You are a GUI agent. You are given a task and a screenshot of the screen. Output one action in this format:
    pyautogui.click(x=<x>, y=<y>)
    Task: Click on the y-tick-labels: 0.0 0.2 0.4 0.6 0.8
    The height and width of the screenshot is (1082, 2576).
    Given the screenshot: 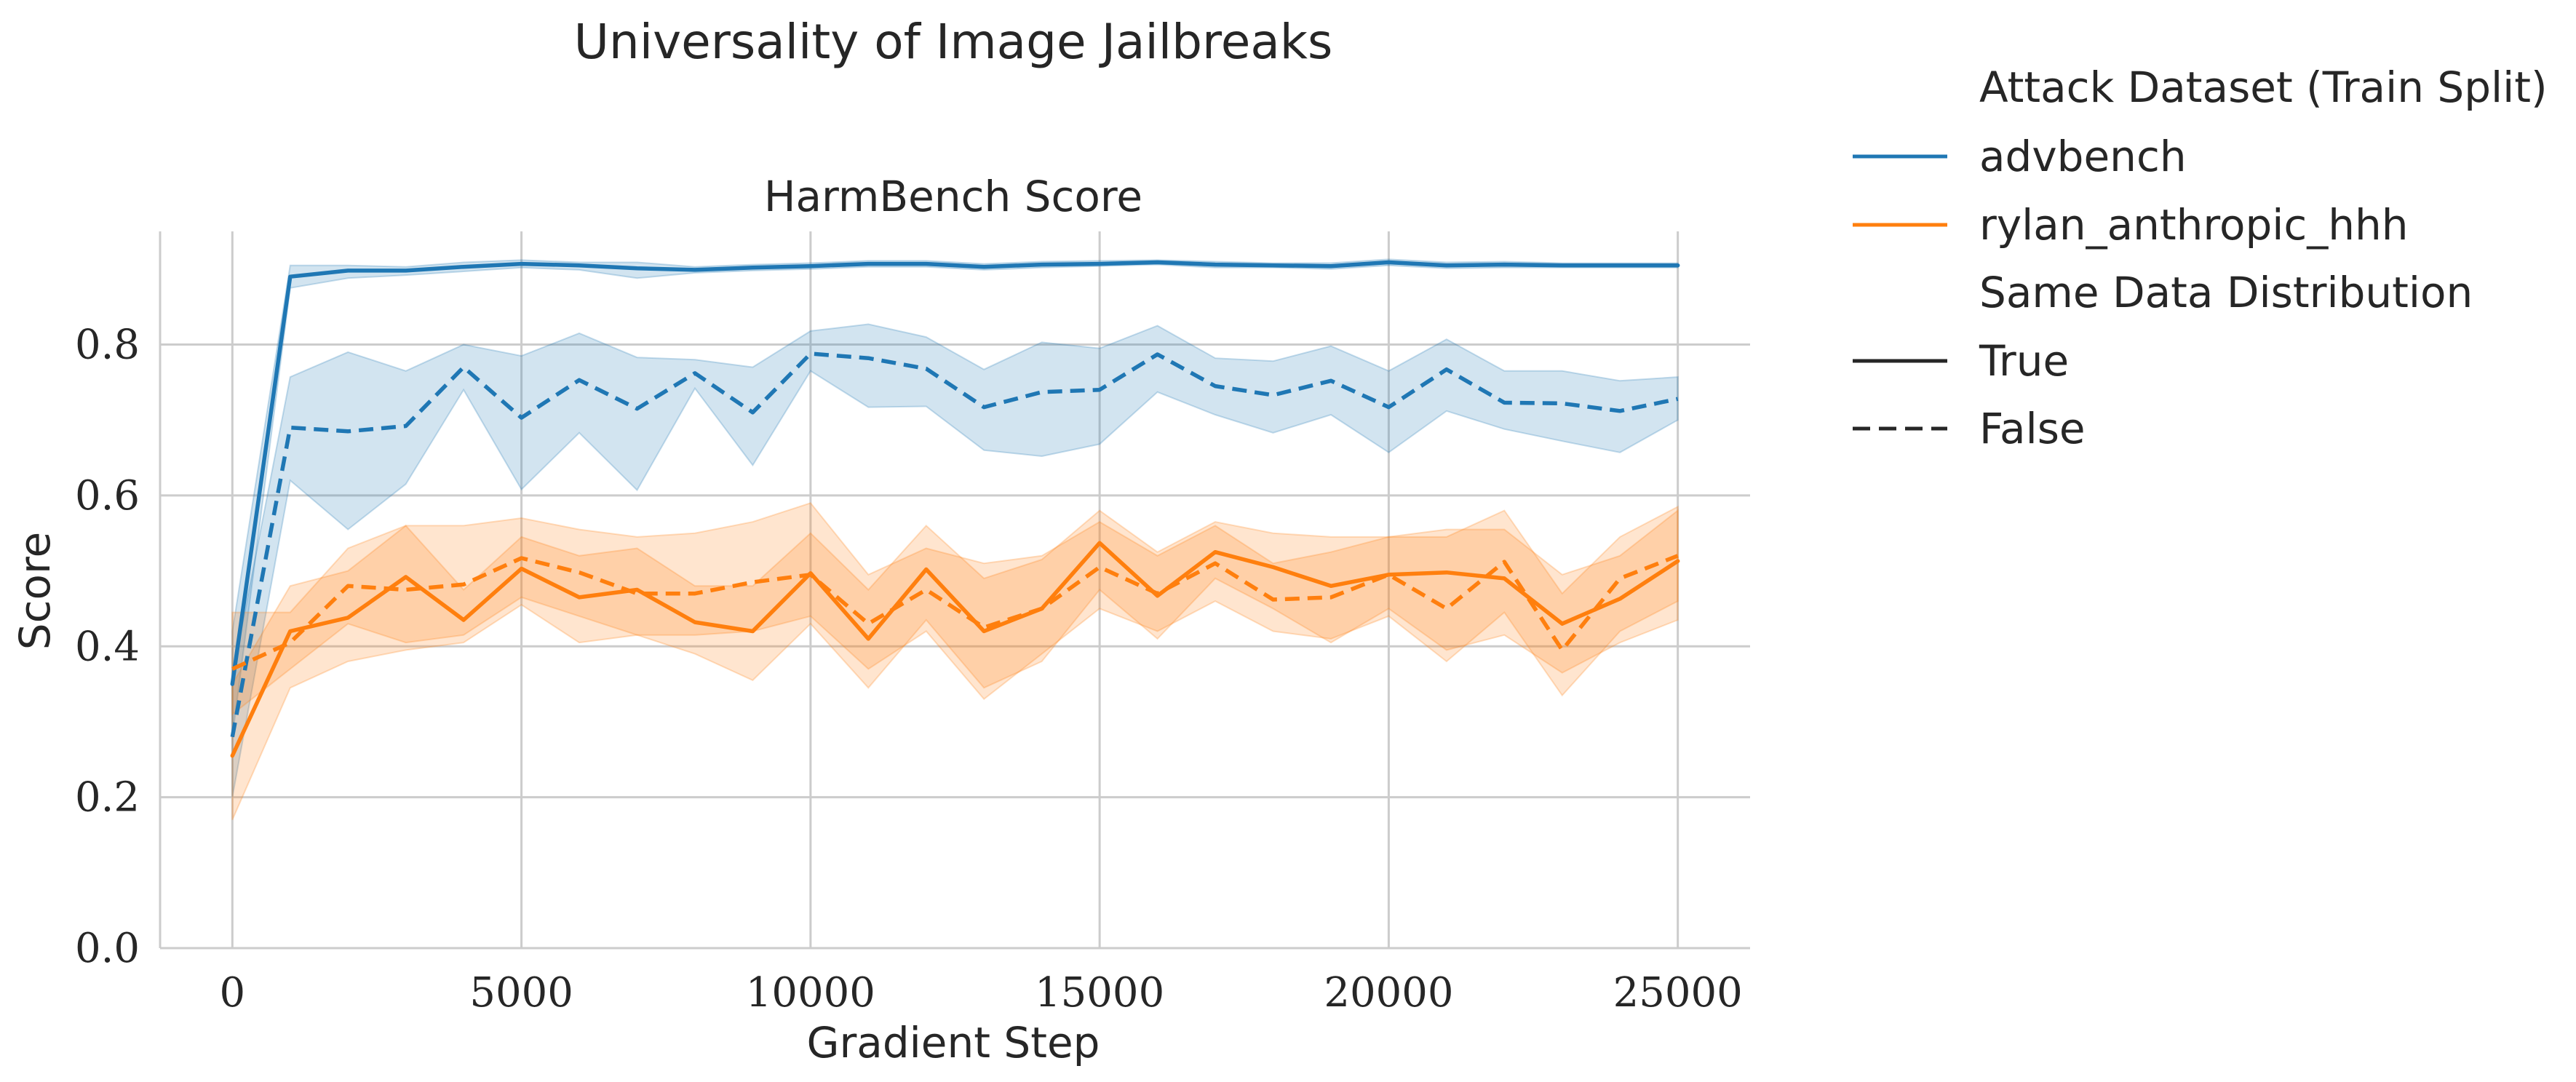 What is the action you would take?
    pyautogui.click(x=107, y=647)
    